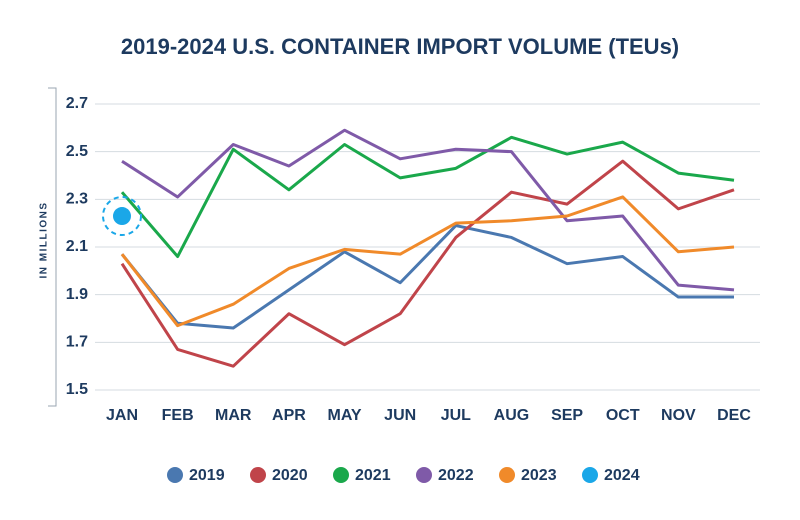  I want to click on axis-bracket, so click(52, 247).